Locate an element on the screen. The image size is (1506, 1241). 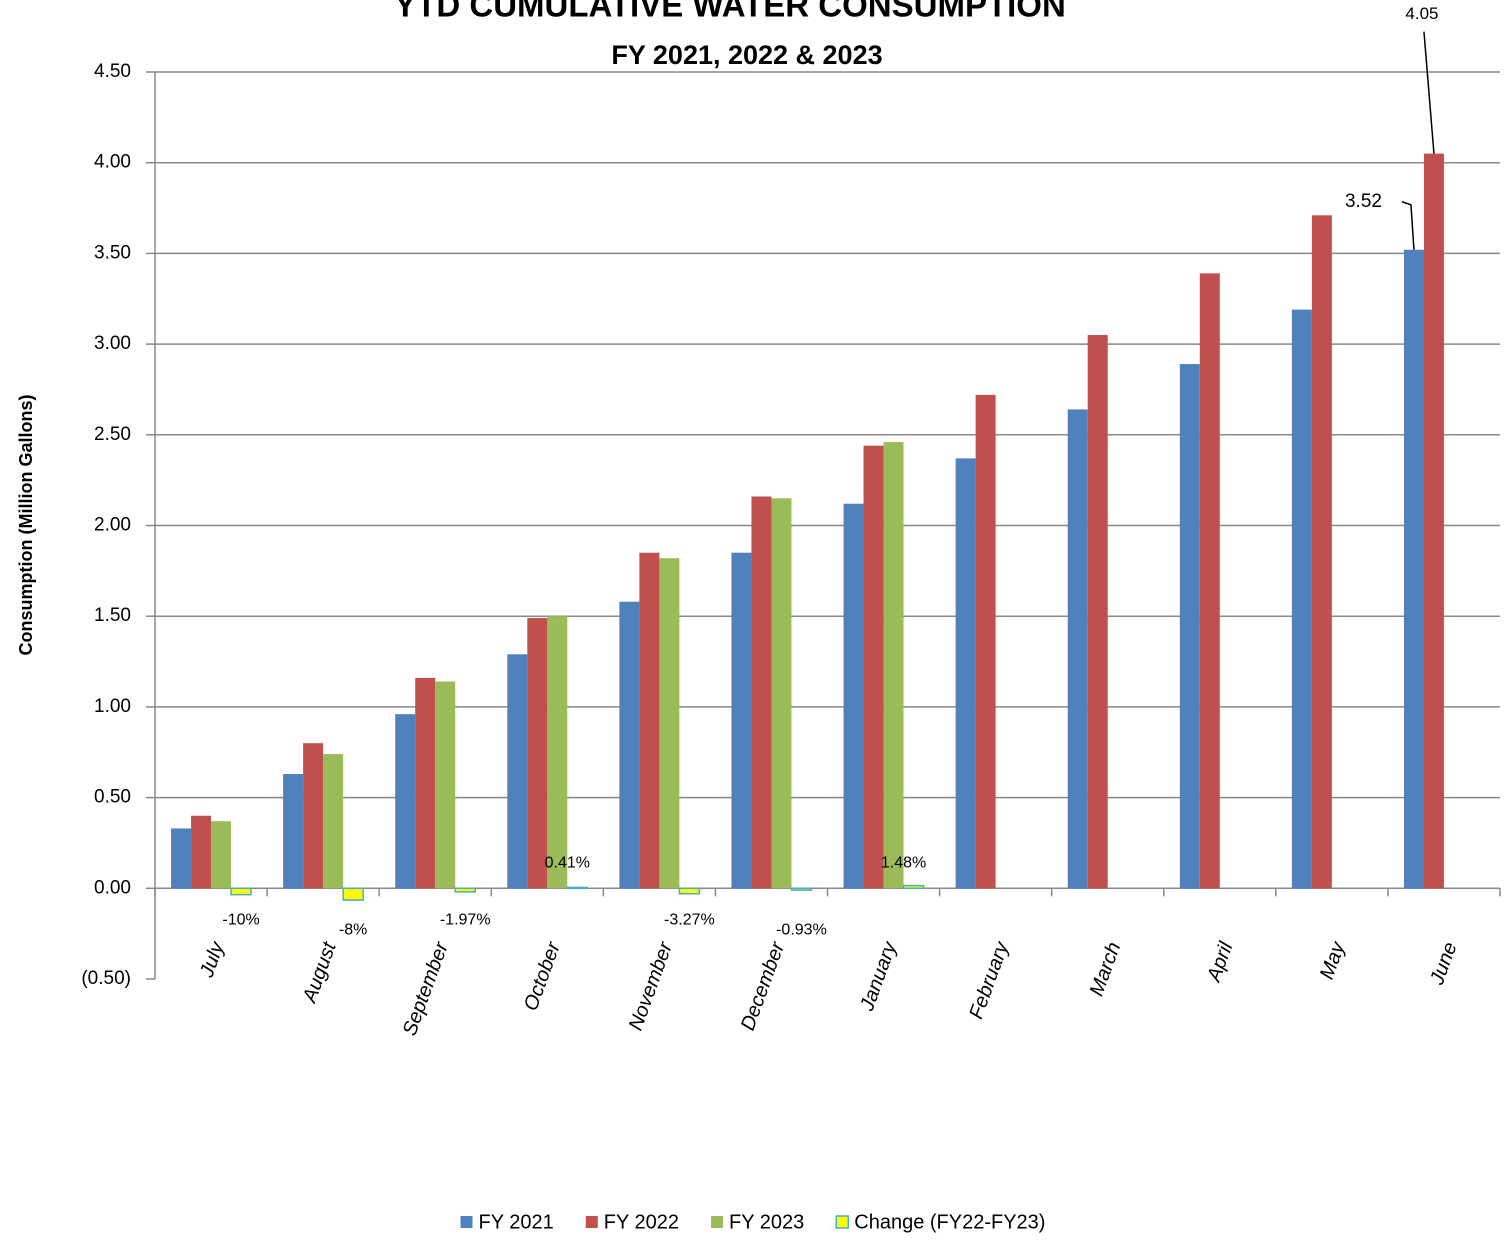
x-tick-label: April is located at coordinates (1220, 962).